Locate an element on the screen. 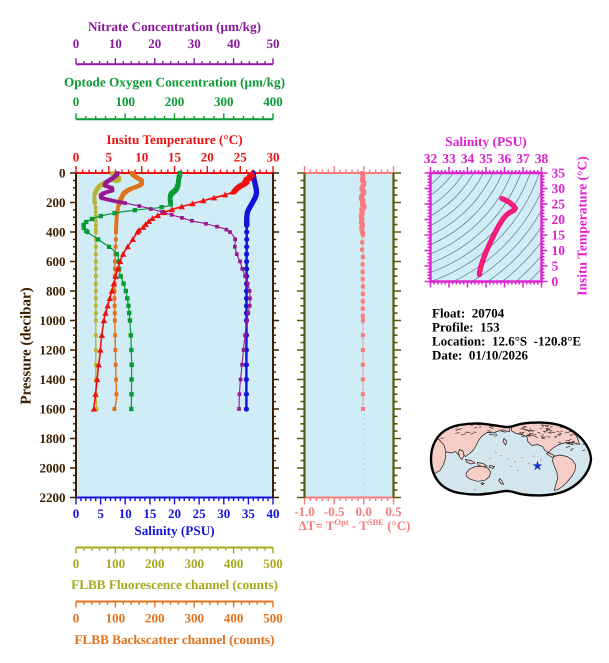 The image size is (609, 663). svg-text: 33 is located at coordinates (449, 158).